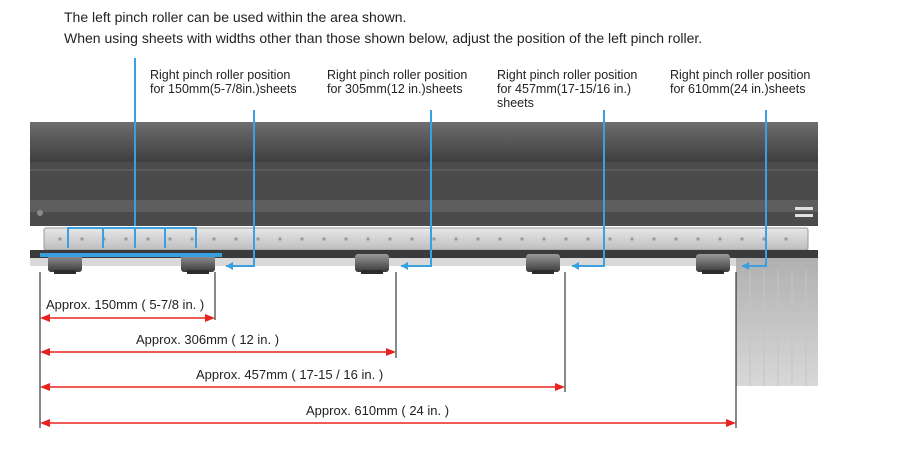  Describe the element at coordinates (223, 89) in the screenshot. I see `label-line: for 150mm(5-7/8in.)sheets` at that location.